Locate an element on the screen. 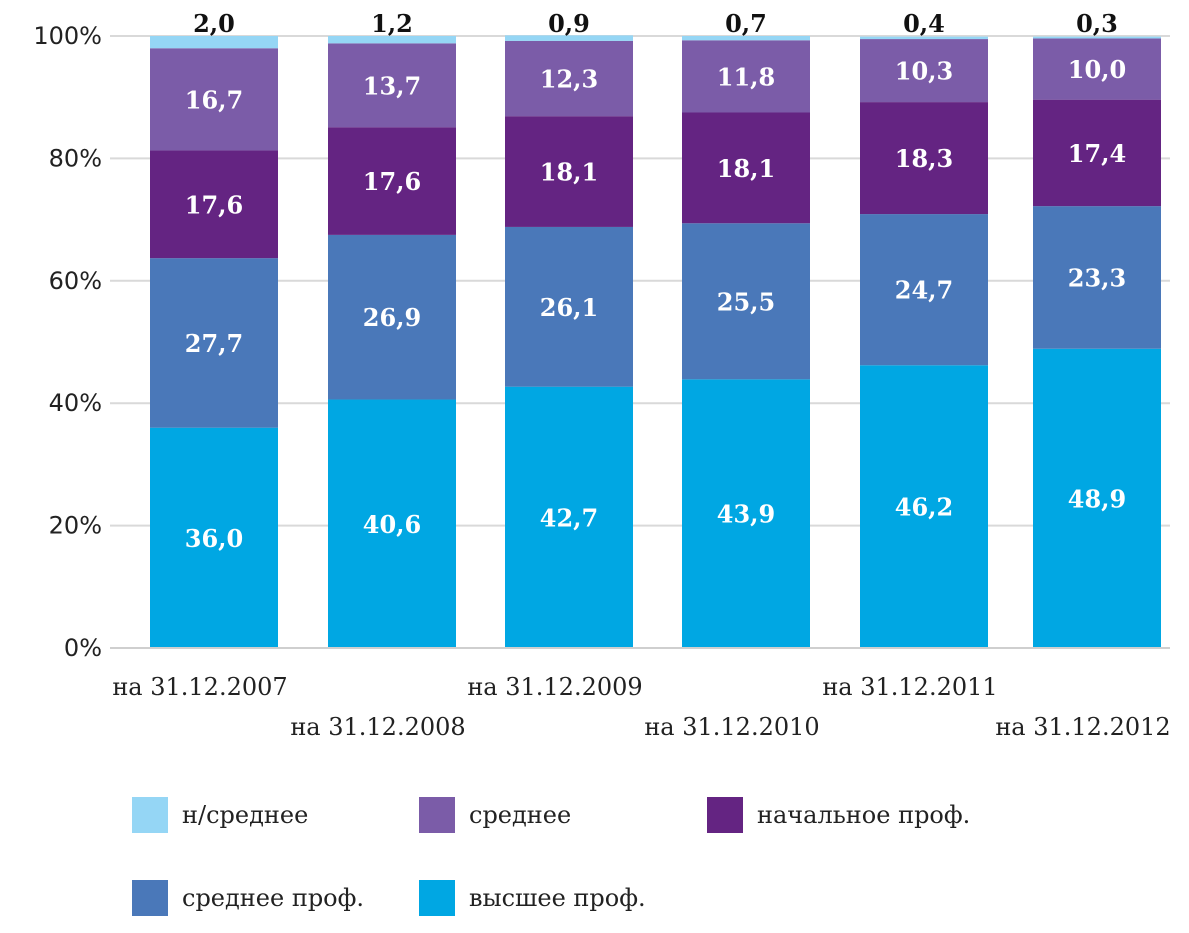  data-label: 36,0 is located at coordinates (214, 538).